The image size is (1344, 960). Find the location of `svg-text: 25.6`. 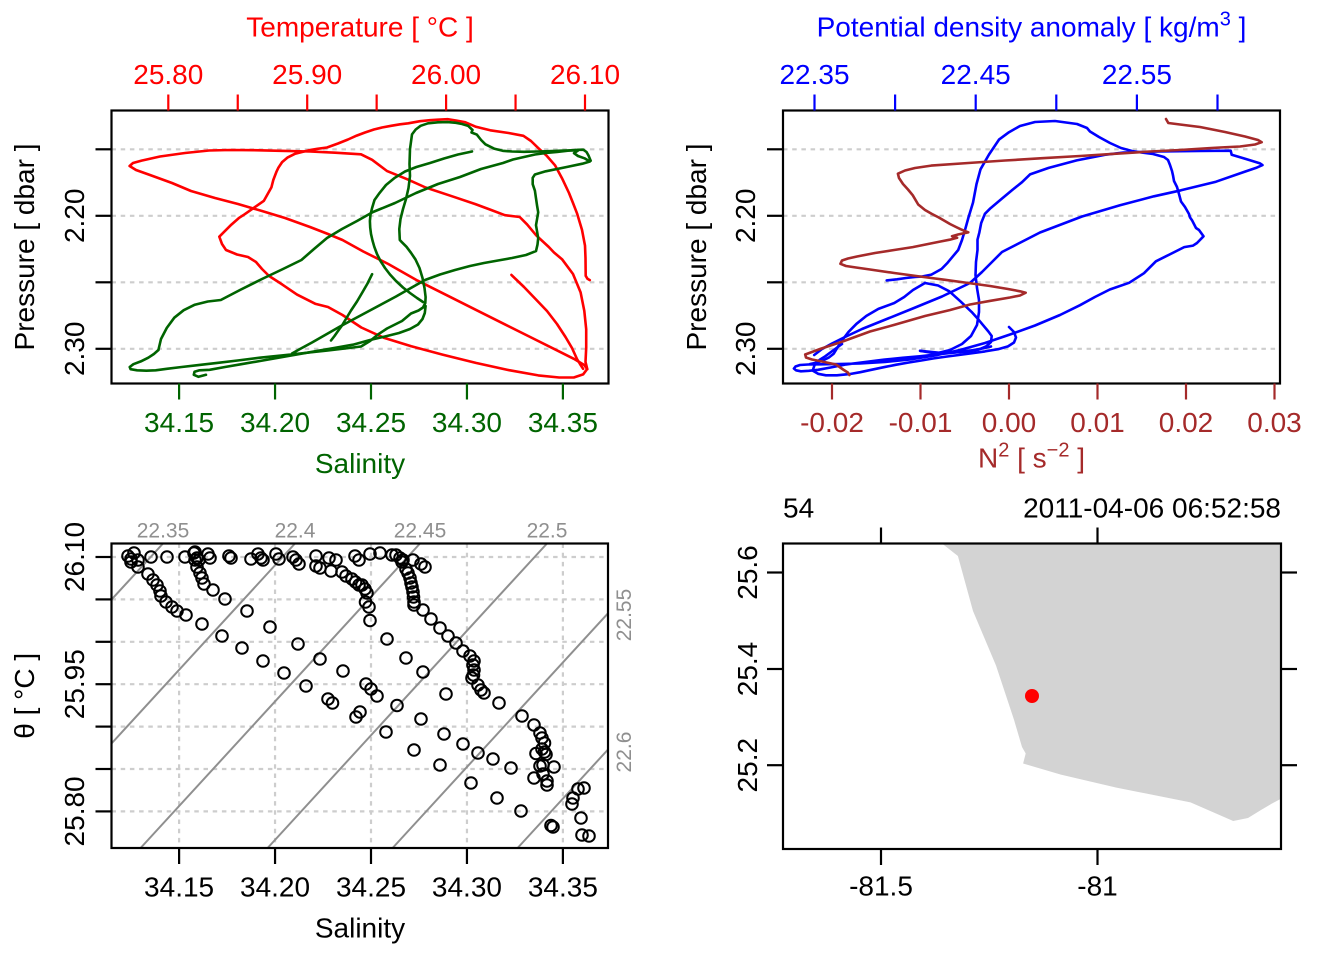

svg-text: 25.6 is located at coordinates (747, 572).